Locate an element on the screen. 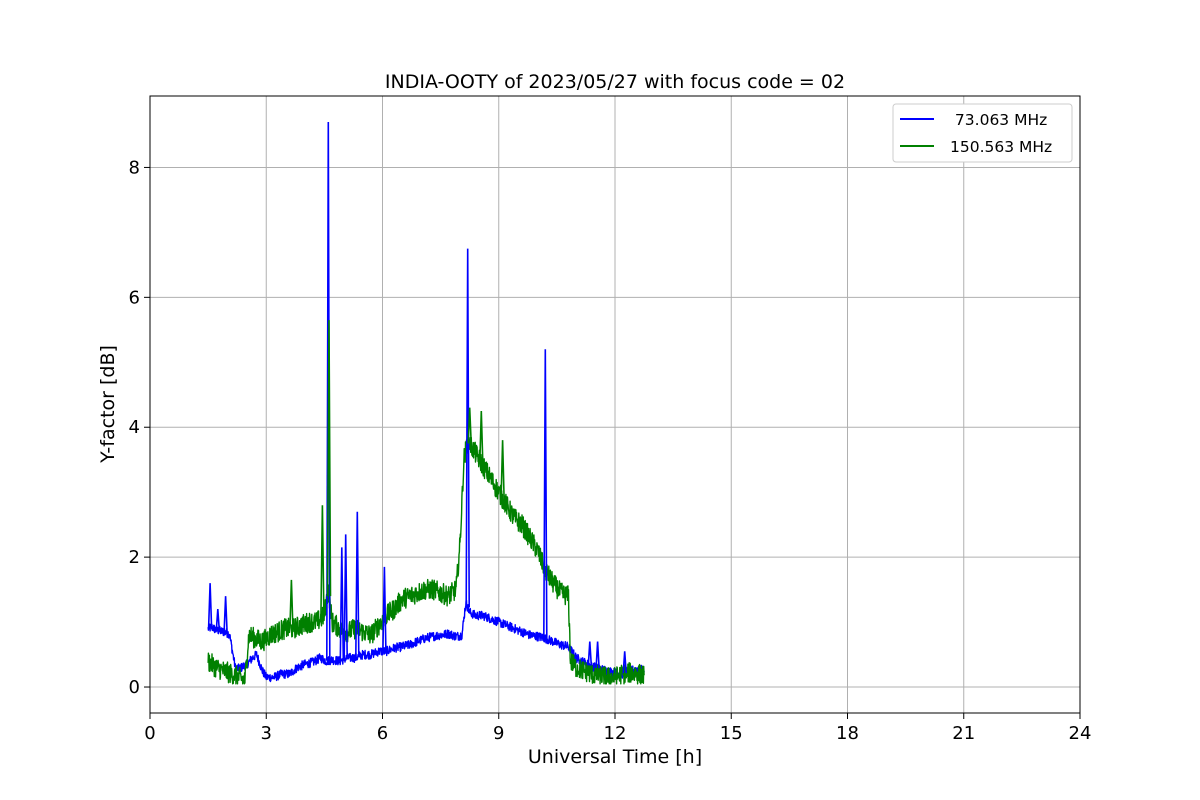 This screenshot has height=800, width=1200. y-tick-label: 0 is located at coordinates (134, 687).